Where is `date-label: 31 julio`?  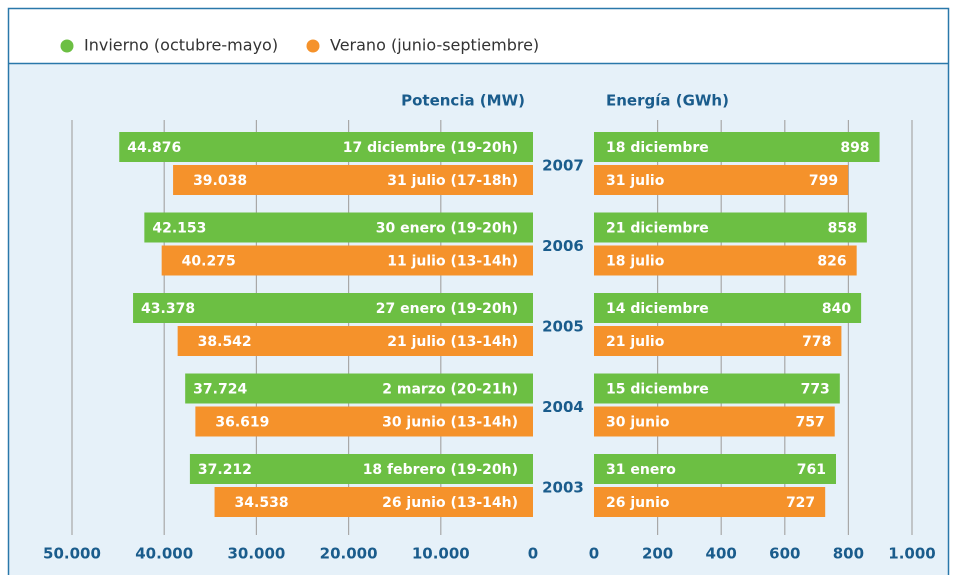 date-label: 31 julio is located at coordinates (635, 181).